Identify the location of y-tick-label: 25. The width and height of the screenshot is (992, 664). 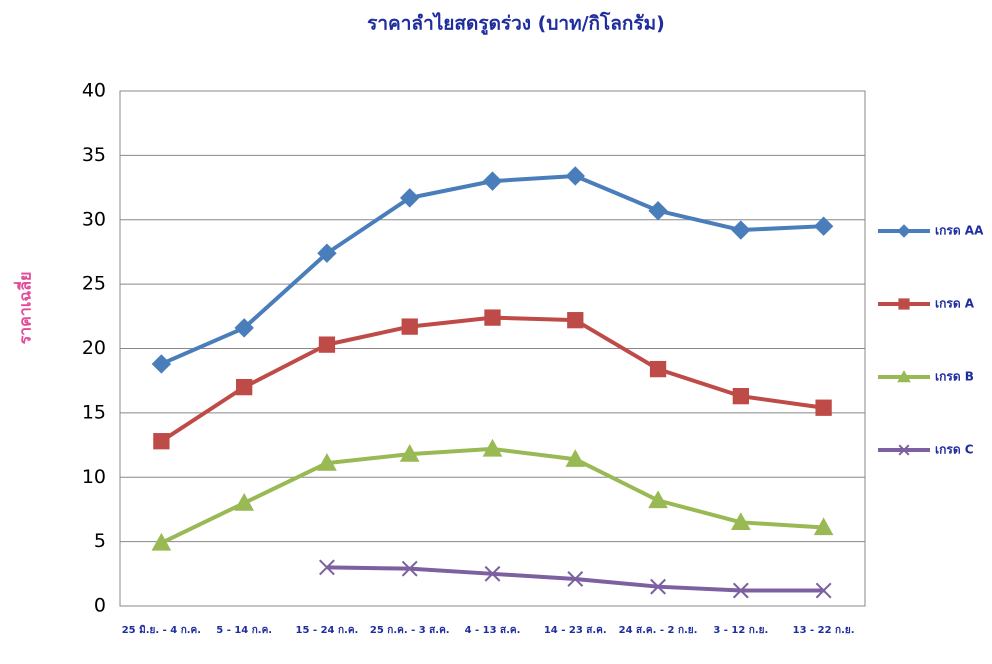
(94, 284).